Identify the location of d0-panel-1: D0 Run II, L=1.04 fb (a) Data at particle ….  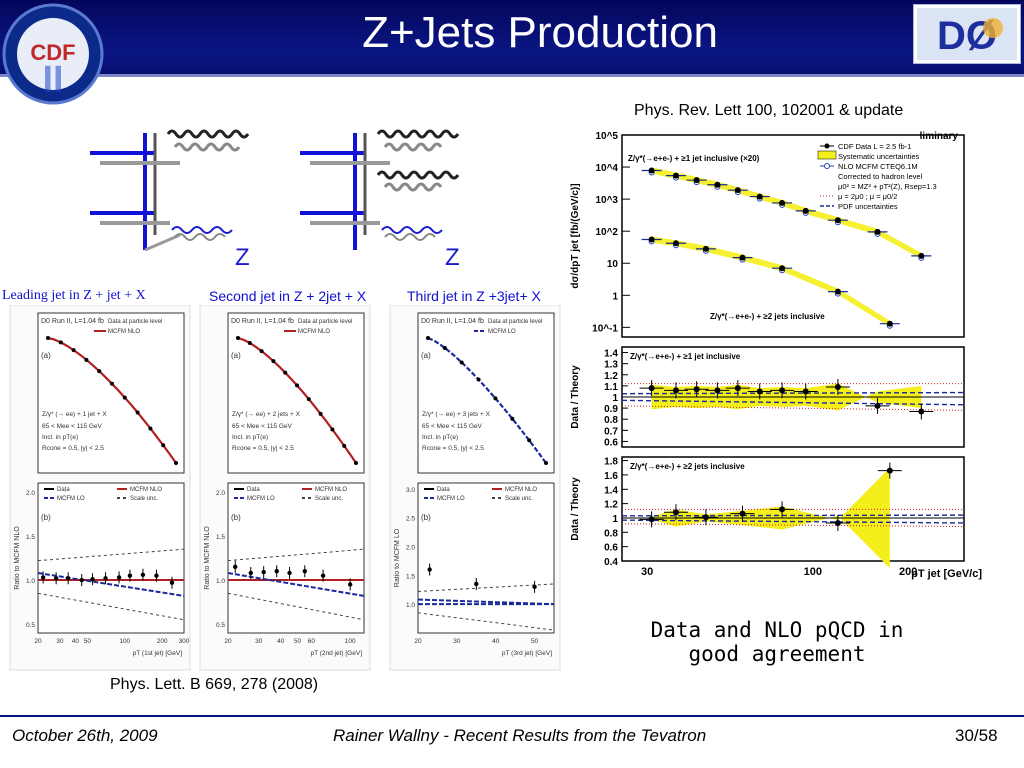
(100, 488).